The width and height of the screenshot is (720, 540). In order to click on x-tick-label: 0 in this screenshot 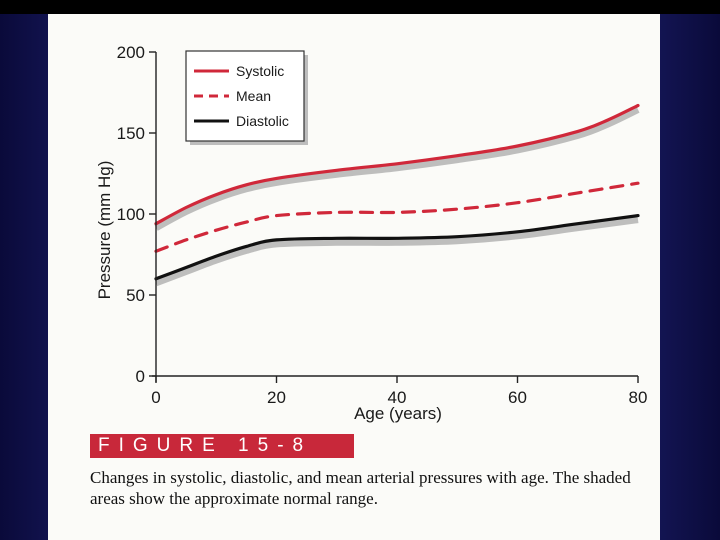, I will do `click(155, 397)`.